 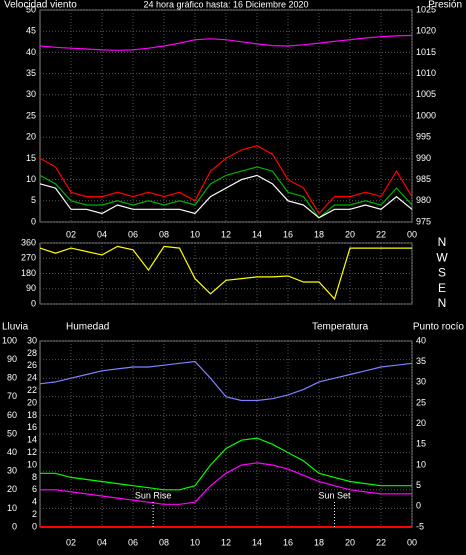 What do you see at coordinates (32, 415) in the screenshot?
I see `y-tick-label: 18` at bounding box center [32, 415].